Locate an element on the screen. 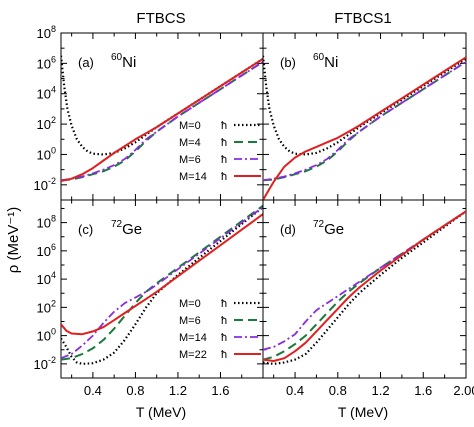  legend: M=0 ħ M=6 ħ M=14 ħ M=22 ħ is located at coordinates (220, 329).